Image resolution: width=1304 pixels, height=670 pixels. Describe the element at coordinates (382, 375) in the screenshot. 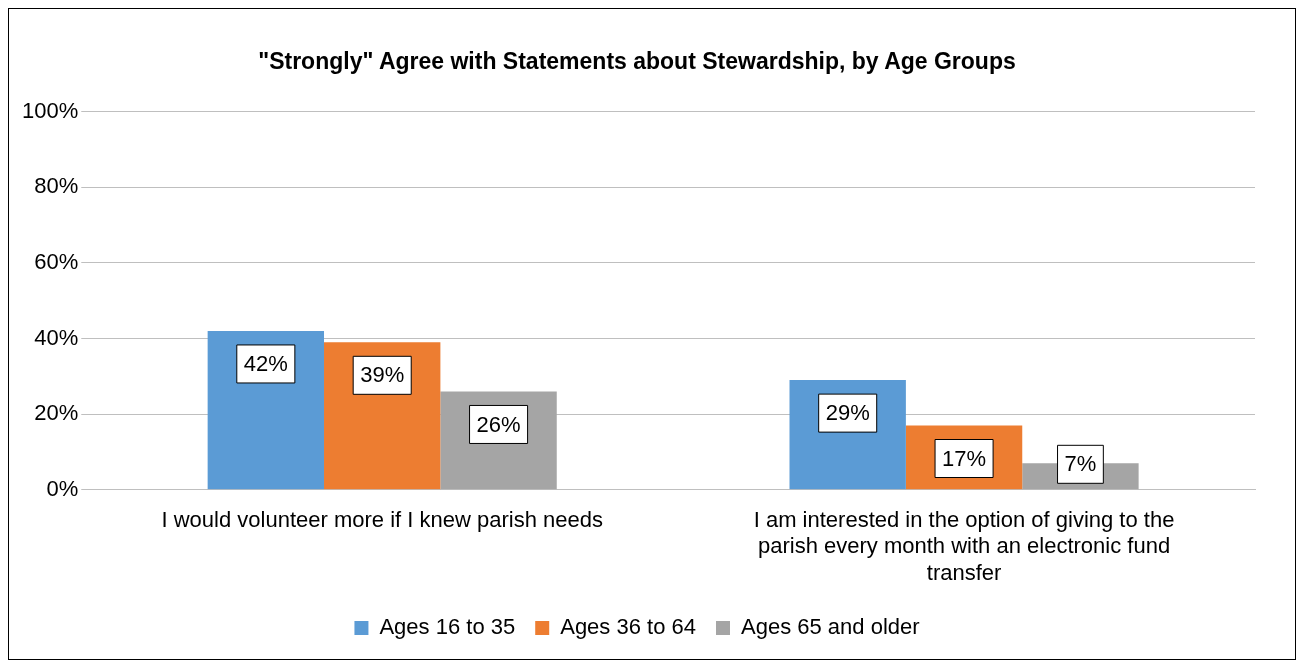

I see `data-label: 39%` at that location.